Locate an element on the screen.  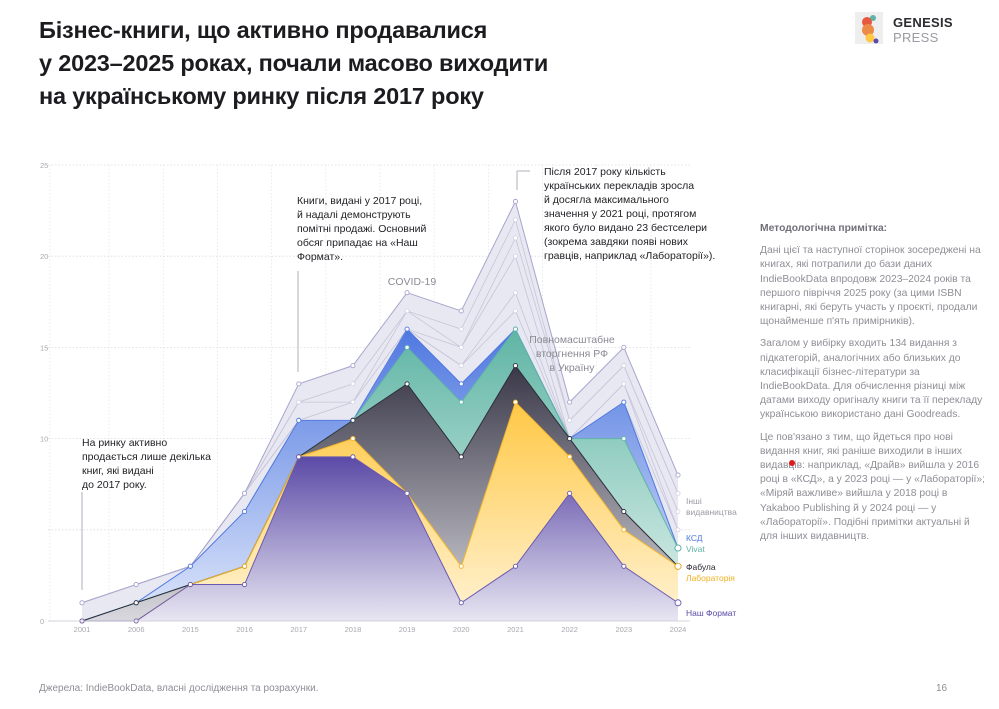
page-number: 16 is located at coordinates (942, 688).